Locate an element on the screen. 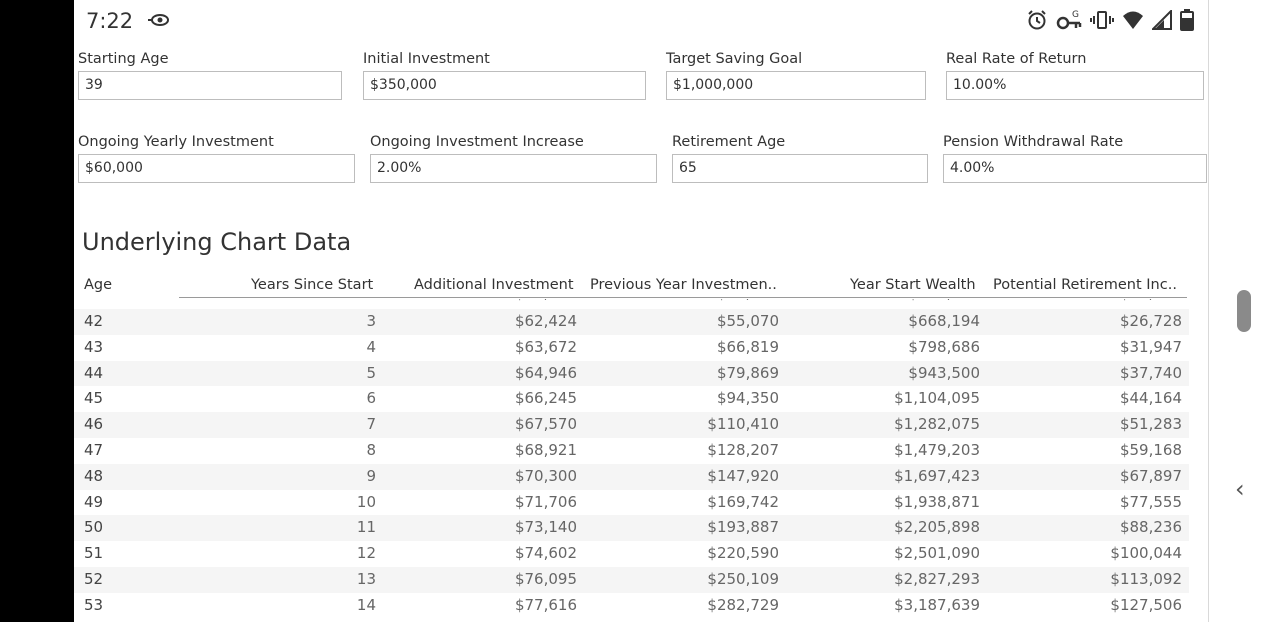 The width and height of the screenshot is (1280, 622). table-row: 44 5 $64,946 $79,869 $943,500 $37,740 is located at coordinates (631, 373).